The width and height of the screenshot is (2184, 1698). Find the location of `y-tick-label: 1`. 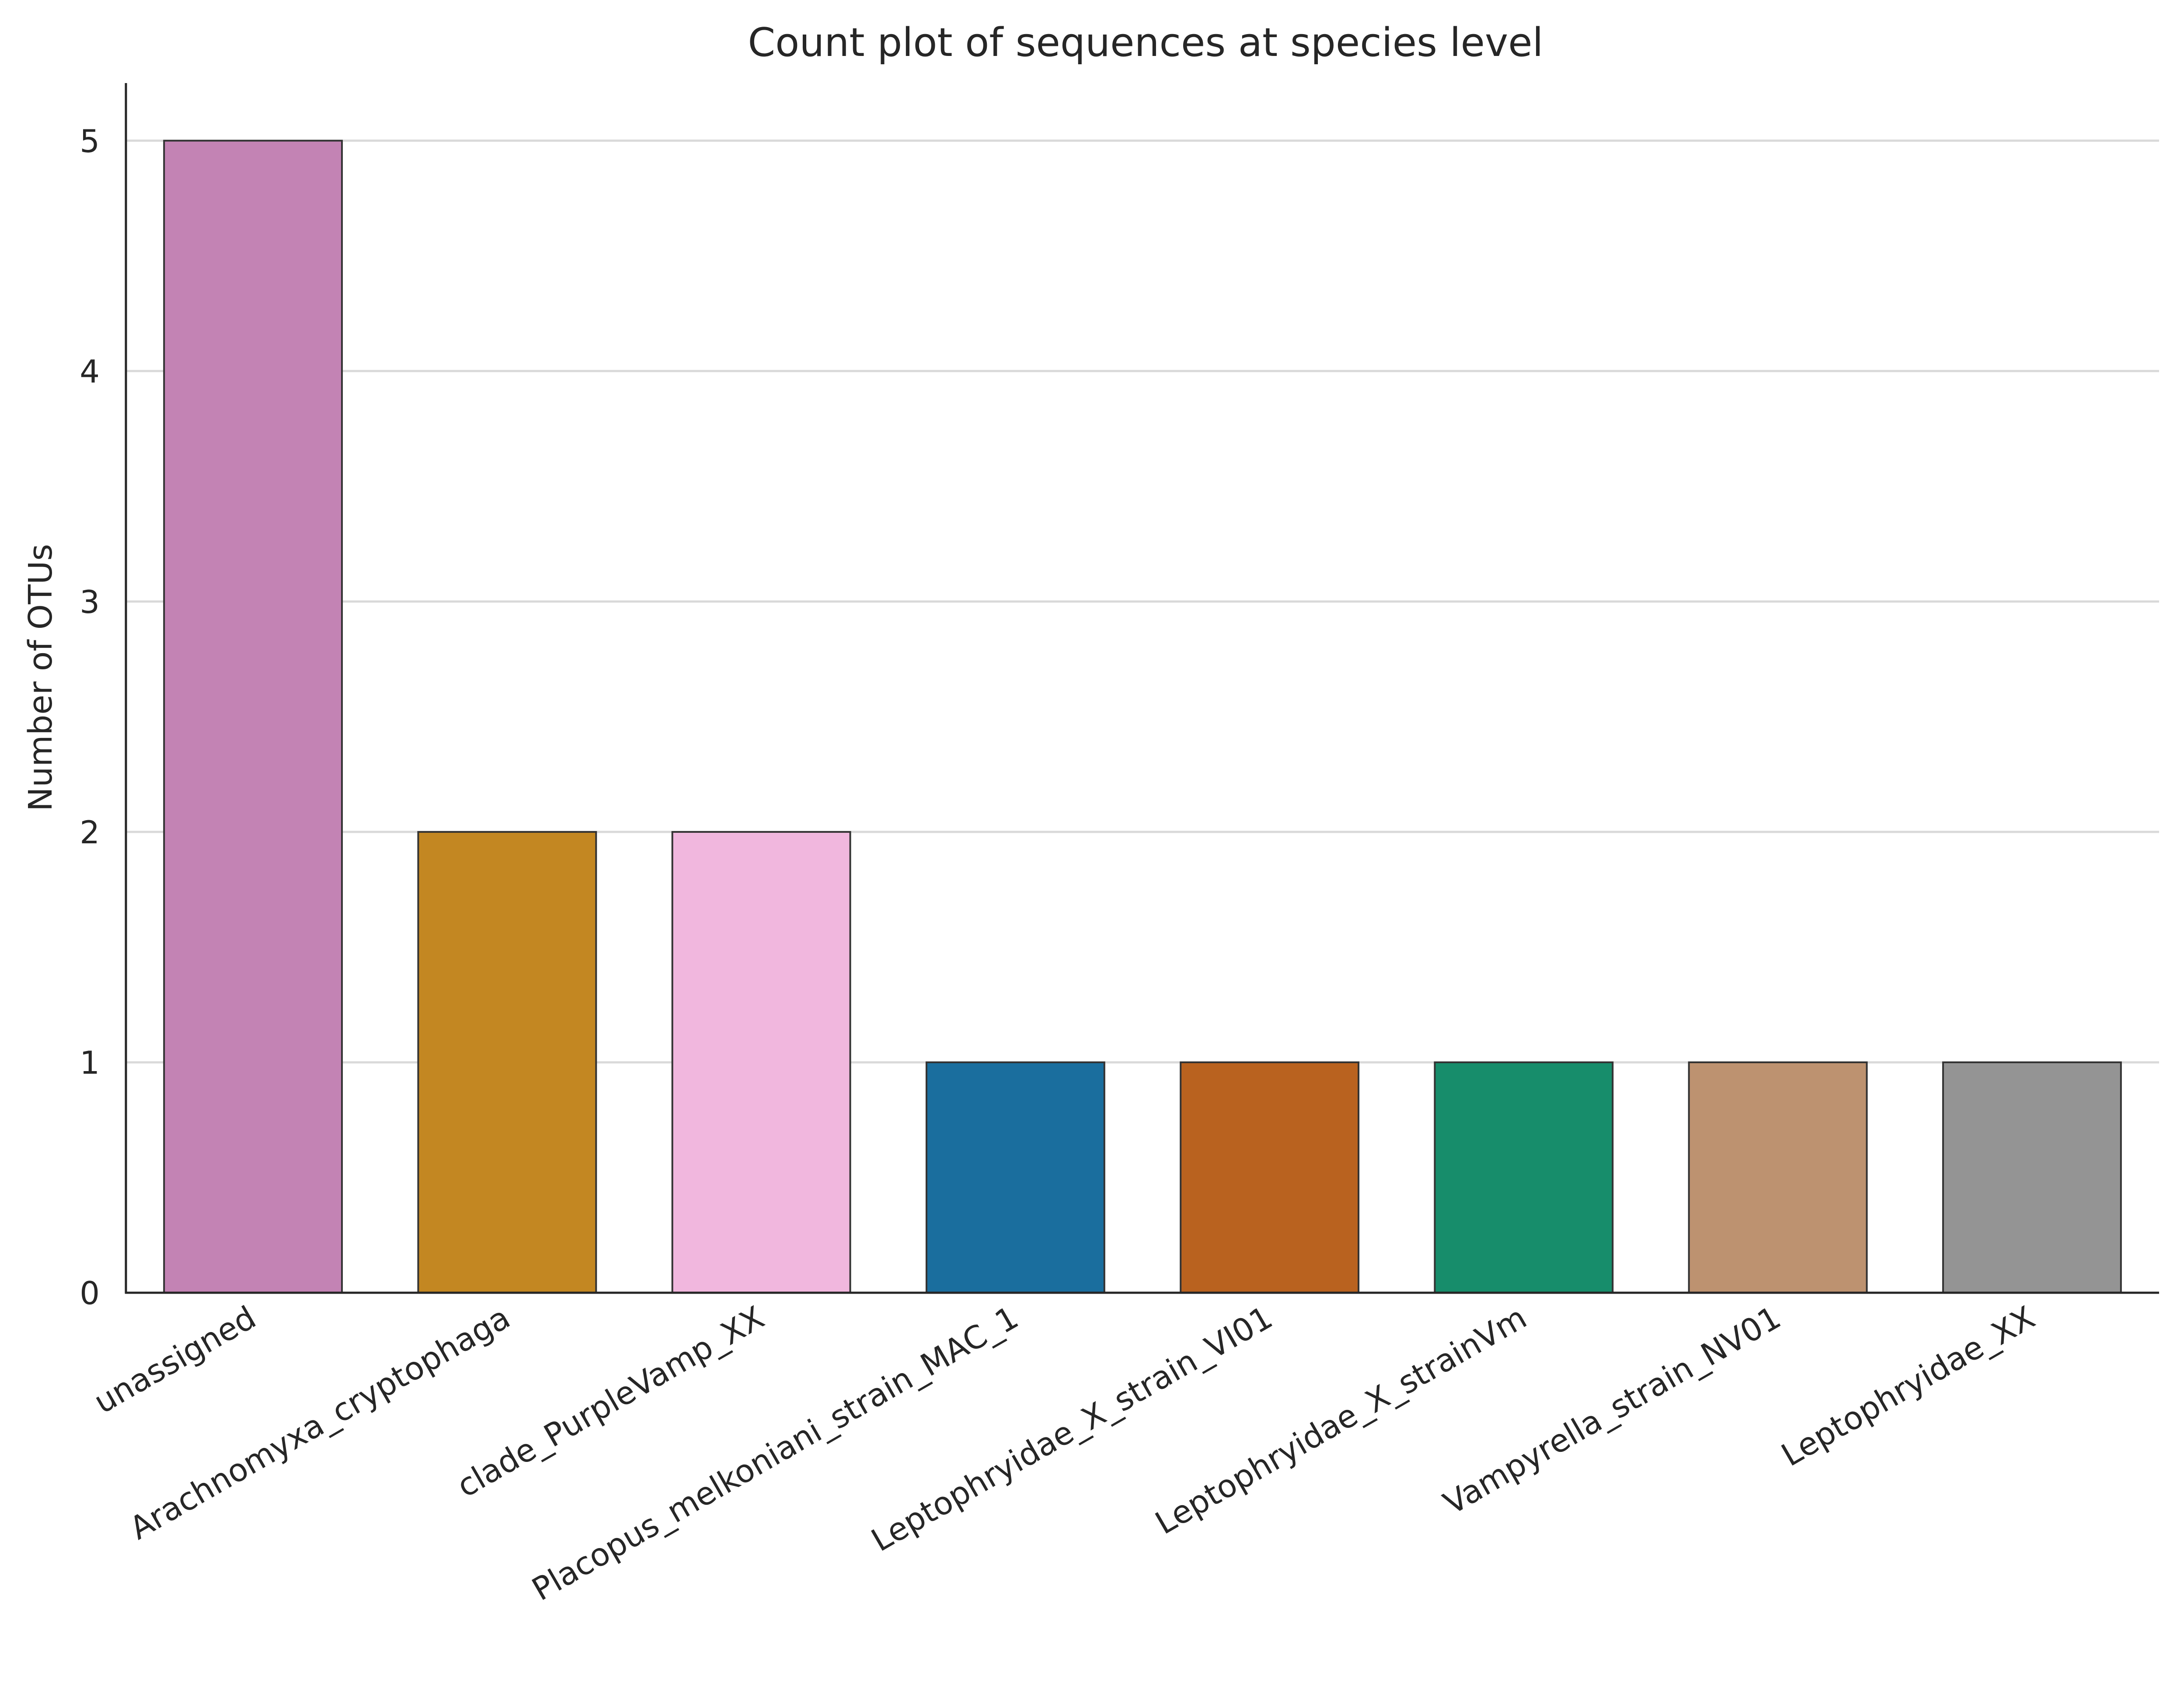

y-tick-label: 1 is located at coordinates (90, 1062).